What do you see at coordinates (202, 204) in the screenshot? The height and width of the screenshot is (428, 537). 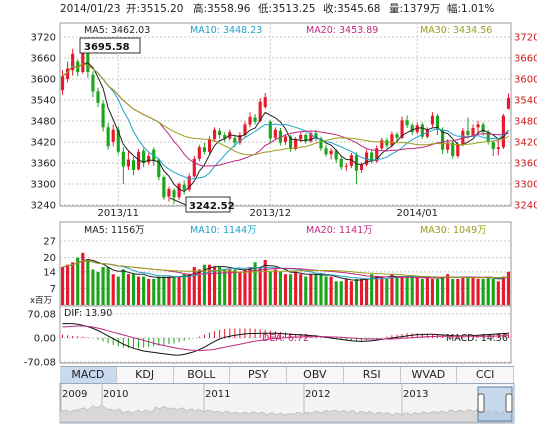 I see `min-annotation: 3242.52` at bounding box center [202, 204].